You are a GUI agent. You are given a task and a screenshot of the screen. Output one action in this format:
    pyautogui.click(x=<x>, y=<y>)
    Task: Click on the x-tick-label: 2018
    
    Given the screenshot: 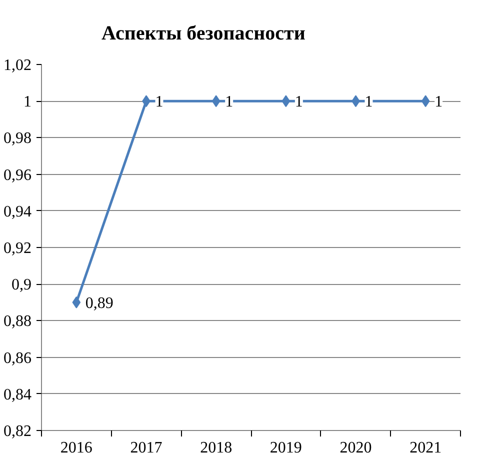 What is the action you would take?
    pyautogui.click(x=216, y=448)
    